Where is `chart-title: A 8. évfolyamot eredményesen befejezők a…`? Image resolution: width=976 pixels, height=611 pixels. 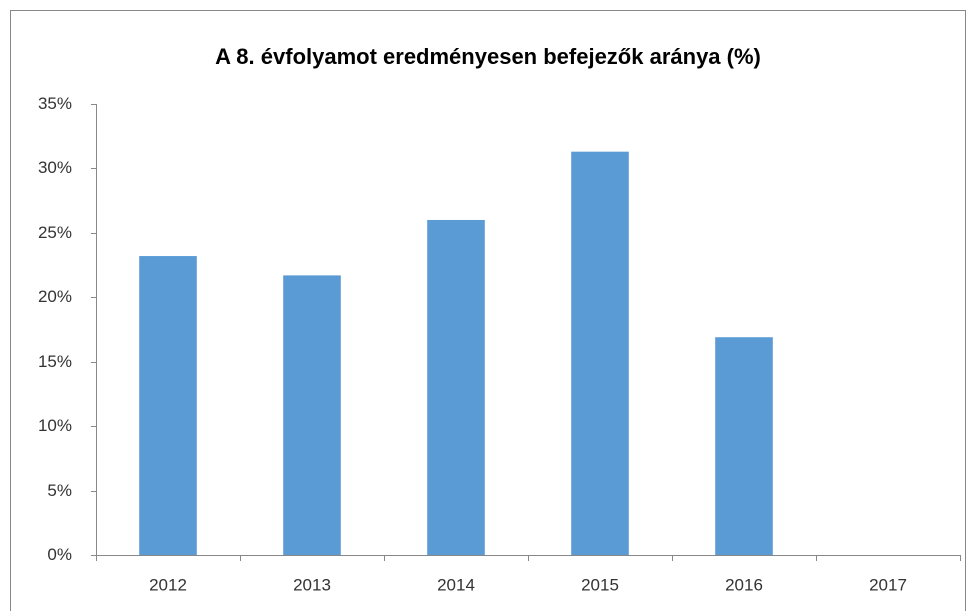 chart-title: A 8. évfolyamot eredményesen befejezők a… is located at coordinates (488, 56).